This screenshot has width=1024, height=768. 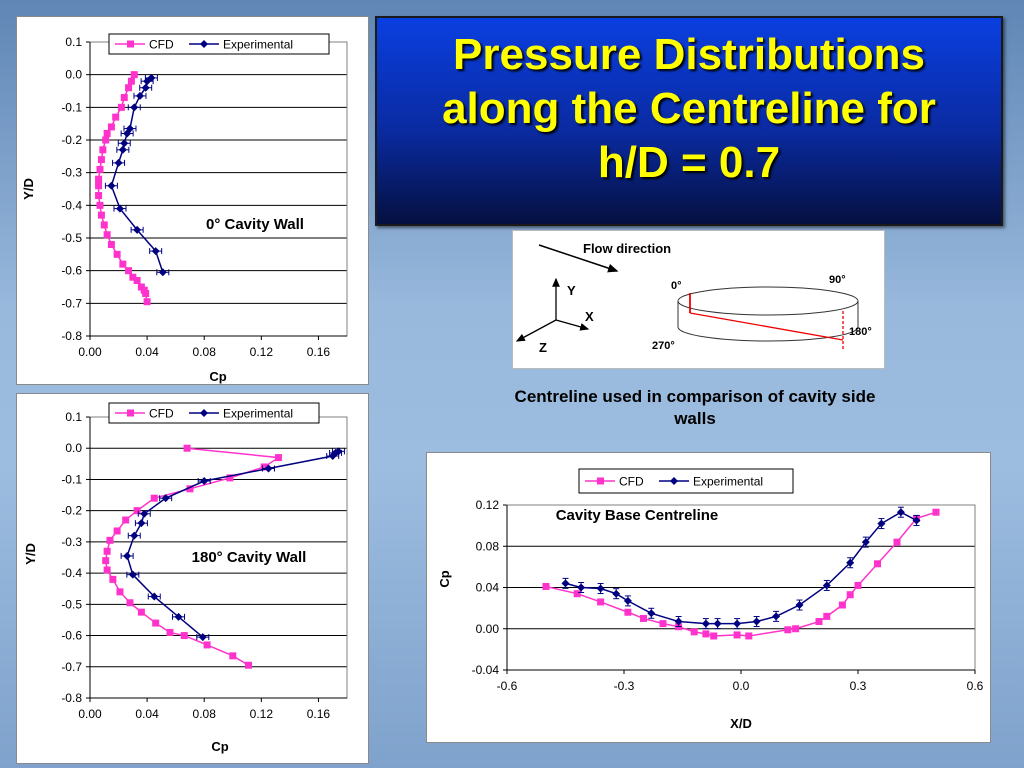 I want to click on x-tick-label: -0.3, so click(x=624, y=686).